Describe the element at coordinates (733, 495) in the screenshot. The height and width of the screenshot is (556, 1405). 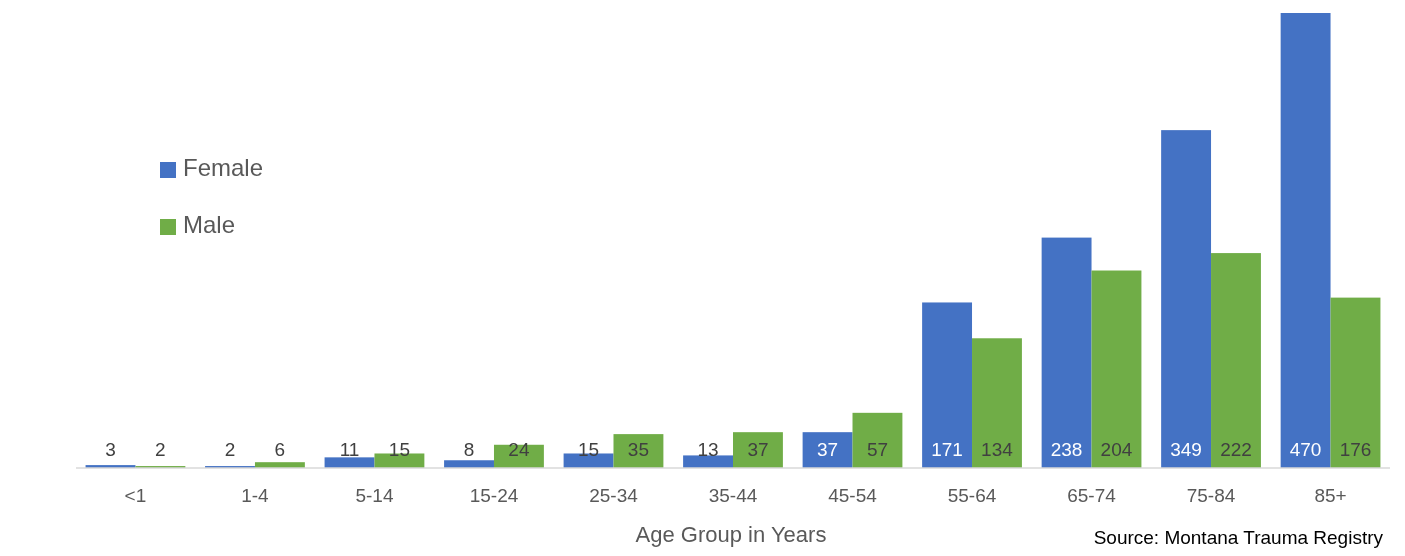
I see `x-tick-label: 35-44` at that location.